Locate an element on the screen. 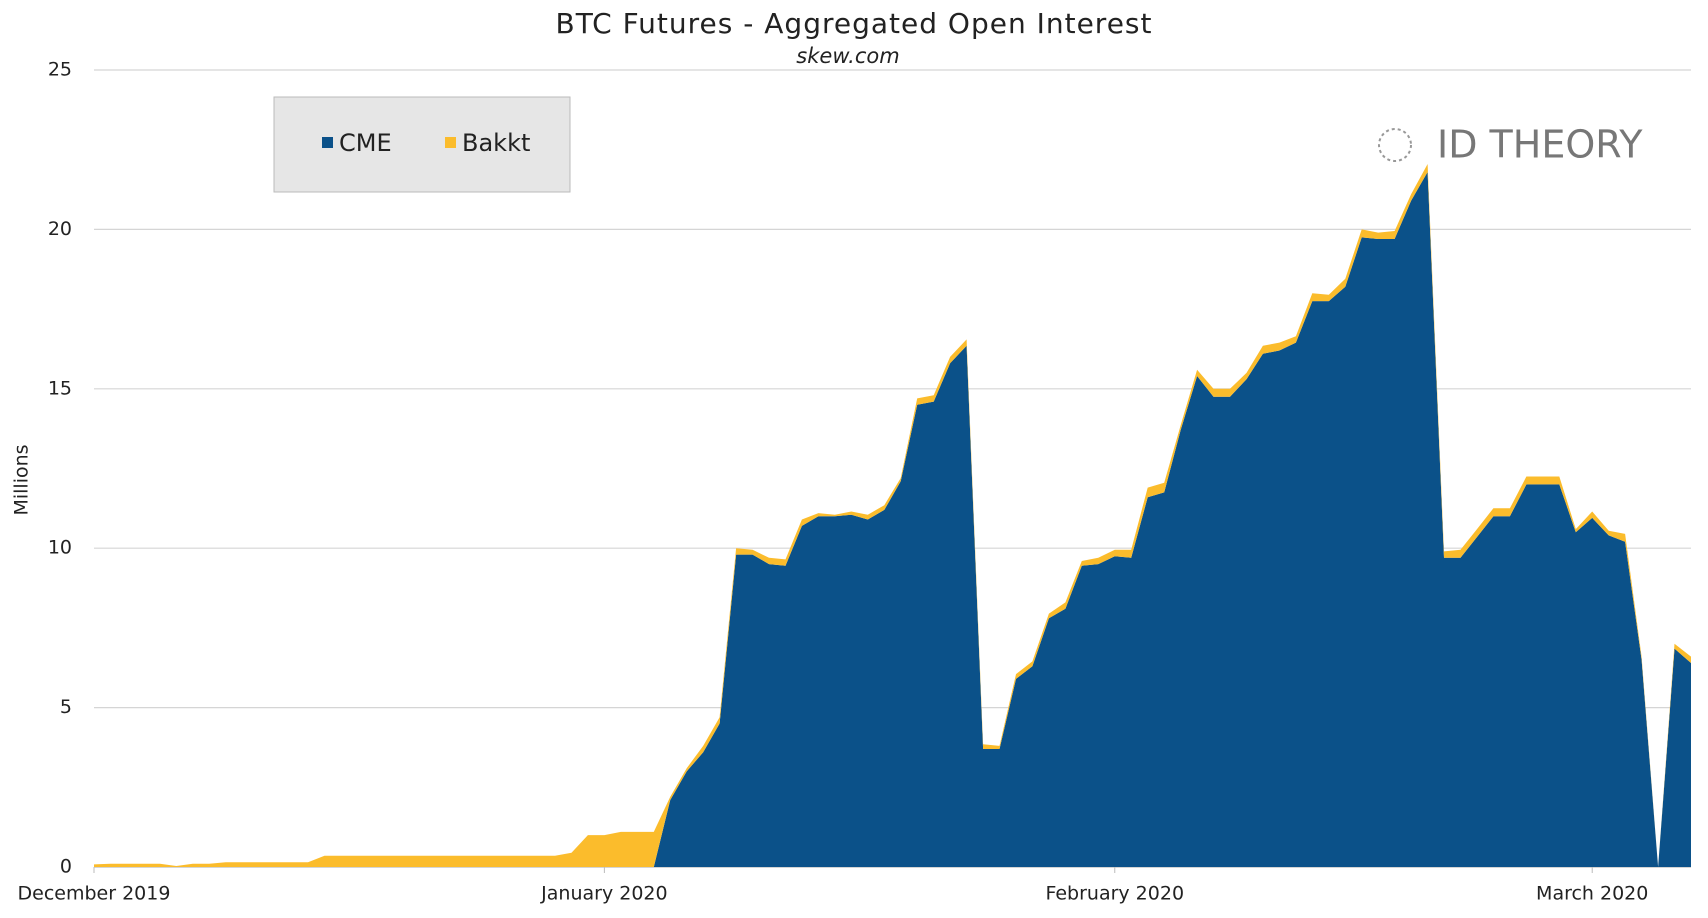 This screenshot has width=1708, height=918. chart-subtitle: skew.com is located at coordinates (847, 56).